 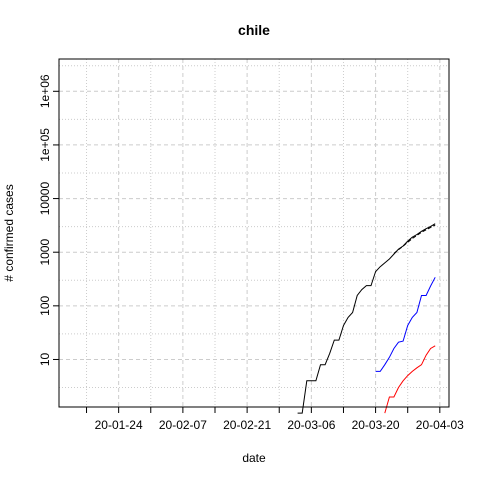 I want to click on series-lines, so click(x=366, y=318).